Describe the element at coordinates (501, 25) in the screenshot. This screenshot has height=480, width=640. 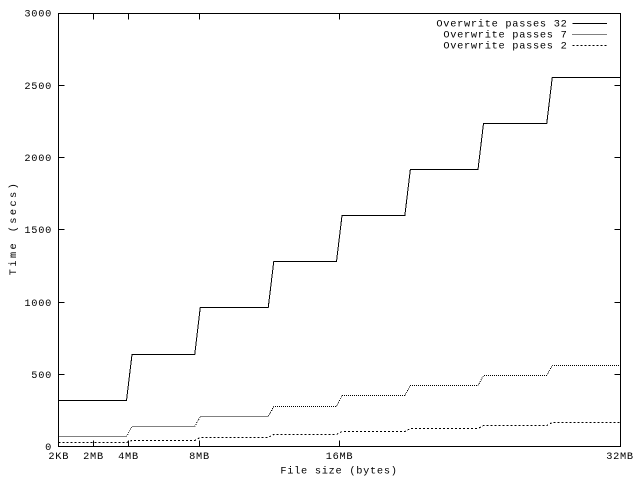
I see `svg-text: Overwrite passes 32` at that location.